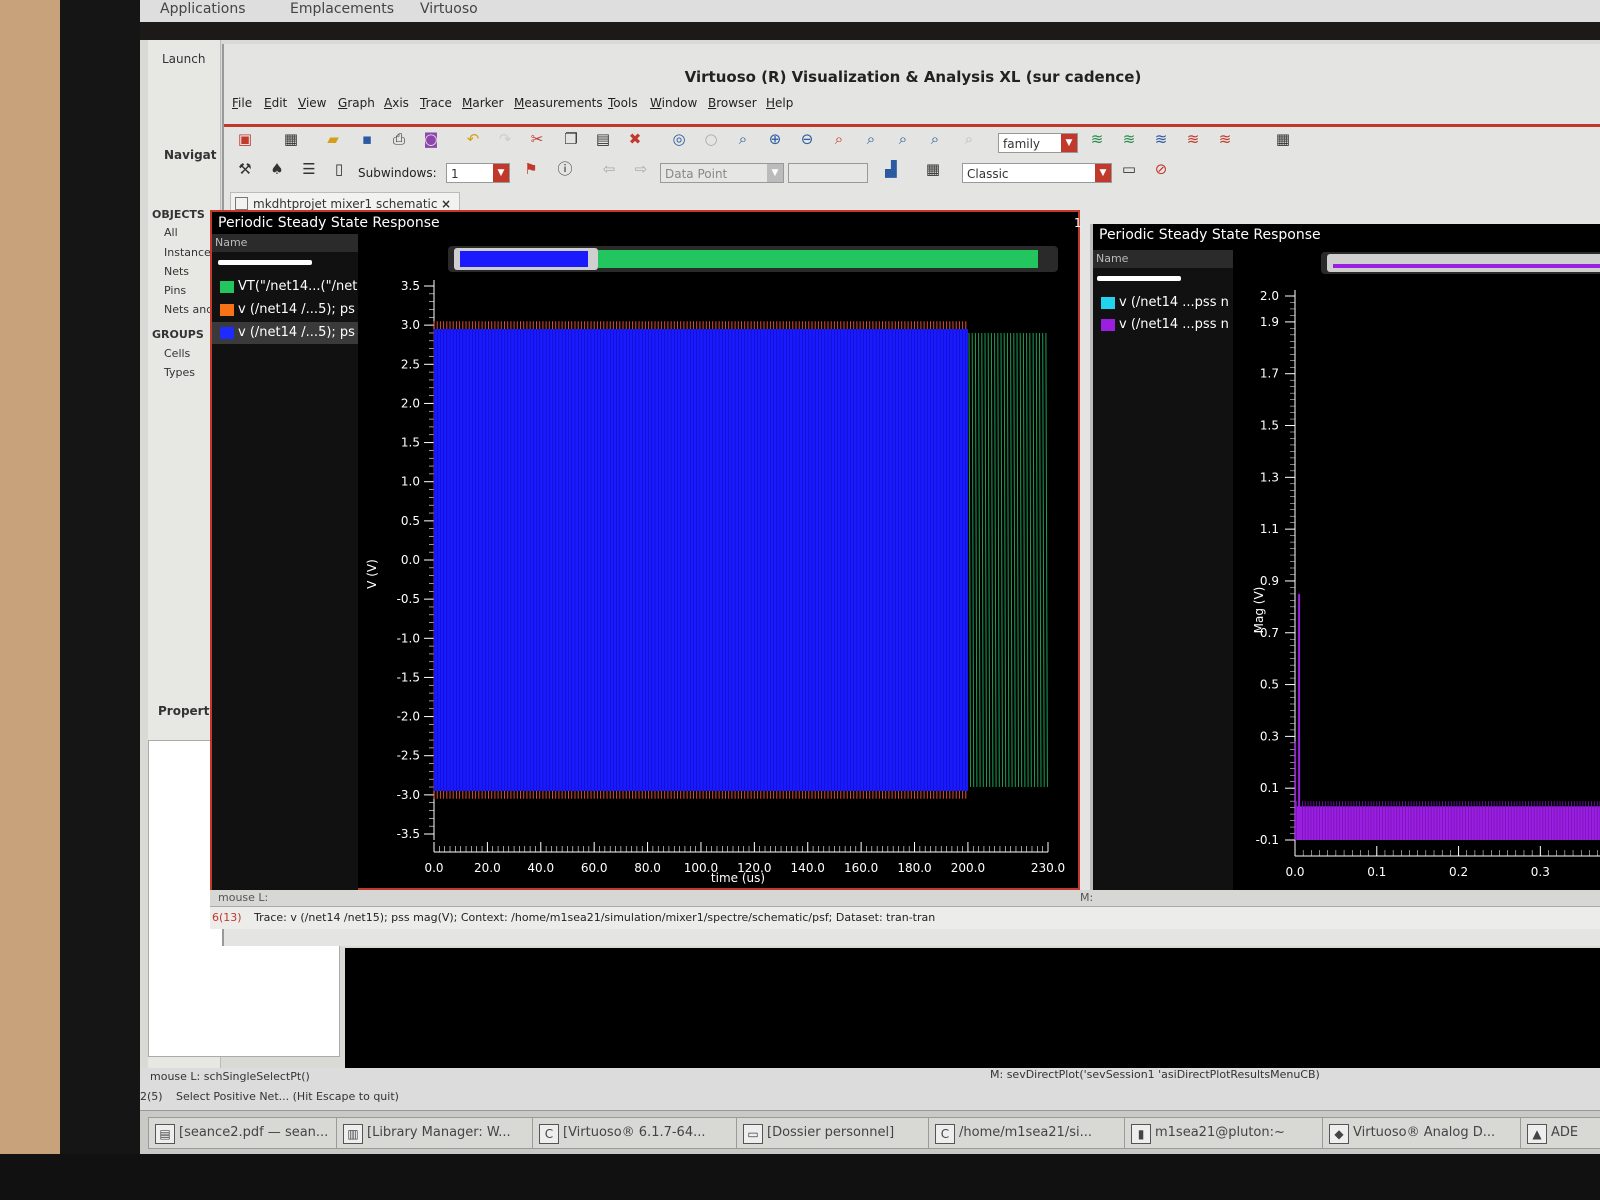 This screenshot has width=1600, height=1200. What do you see at coordinates (505, 139) in the screenshot?
I see `redo-icon: ↷` at bounding box center [505, 139].